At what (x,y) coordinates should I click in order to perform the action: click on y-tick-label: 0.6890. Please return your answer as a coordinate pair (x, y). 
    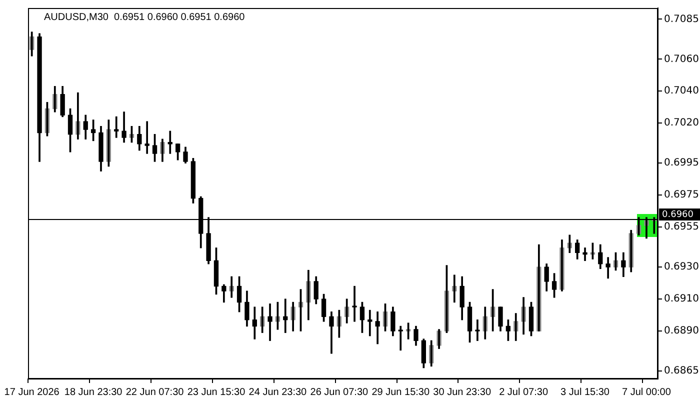
    Looking at the image, I should click on (681, 331).